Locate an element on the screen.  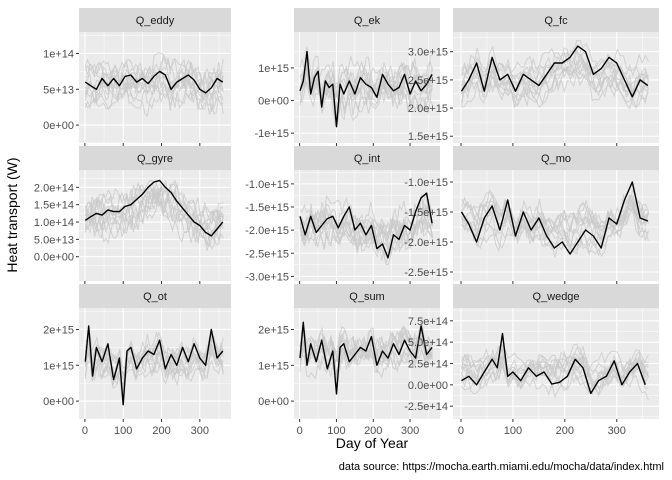
facet-panel-q_ot: Q_ot 0e+00 1e+15 2e+15 0 100 200 300 is located at coordinates (137, 360).